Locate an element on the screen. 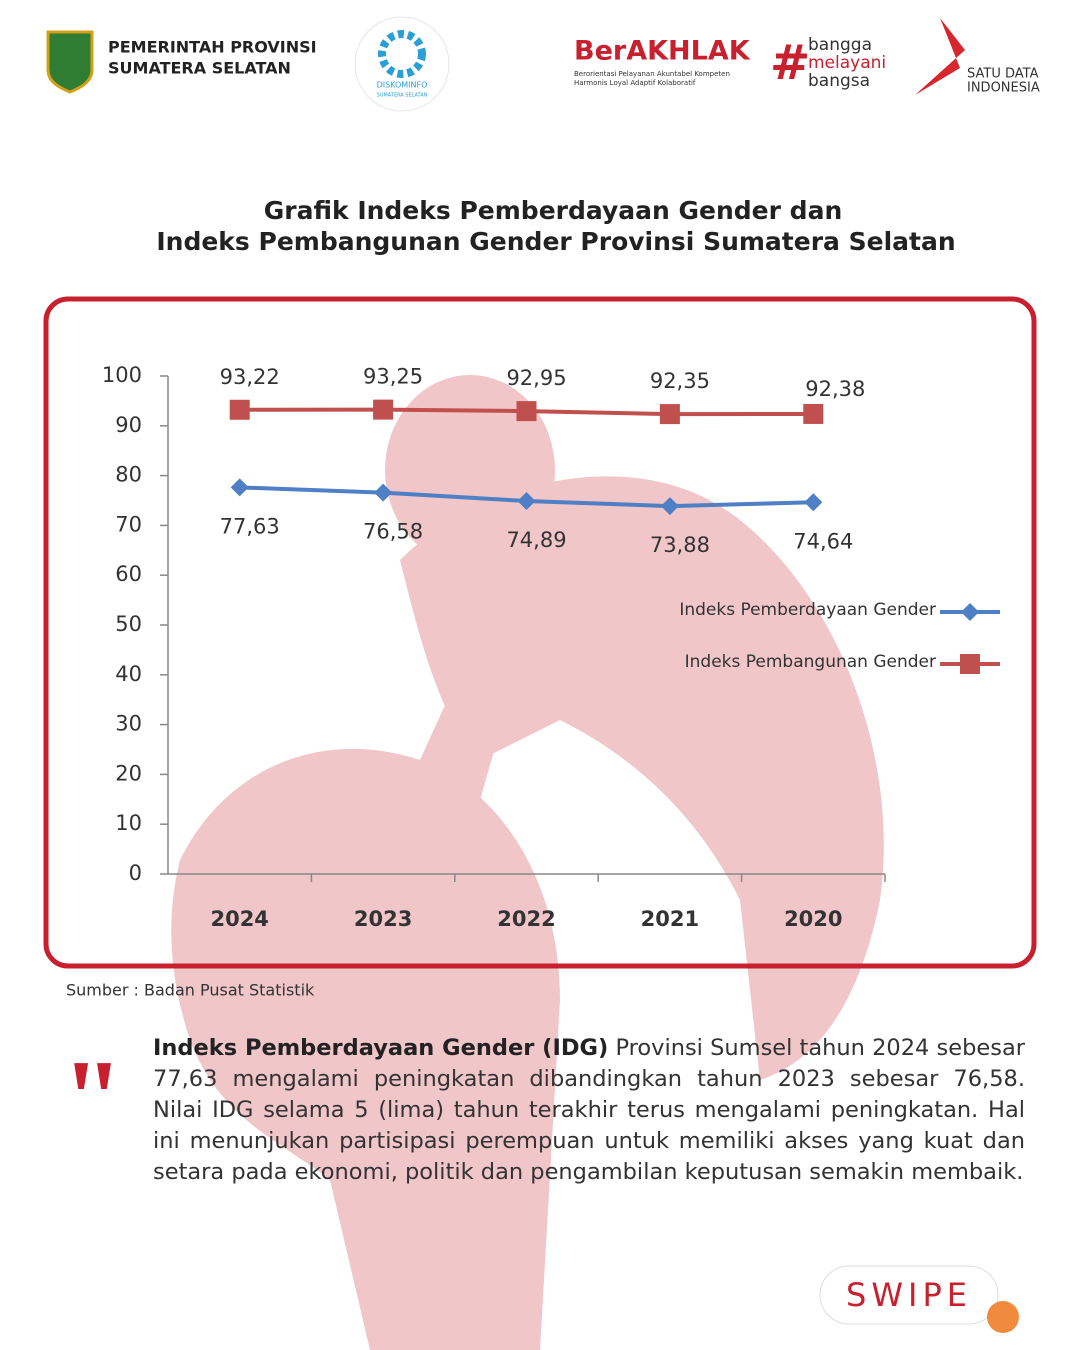 The height and width of the screenshot is (1350, 1080). bangga: bangga is located at coordinates (840, 45).